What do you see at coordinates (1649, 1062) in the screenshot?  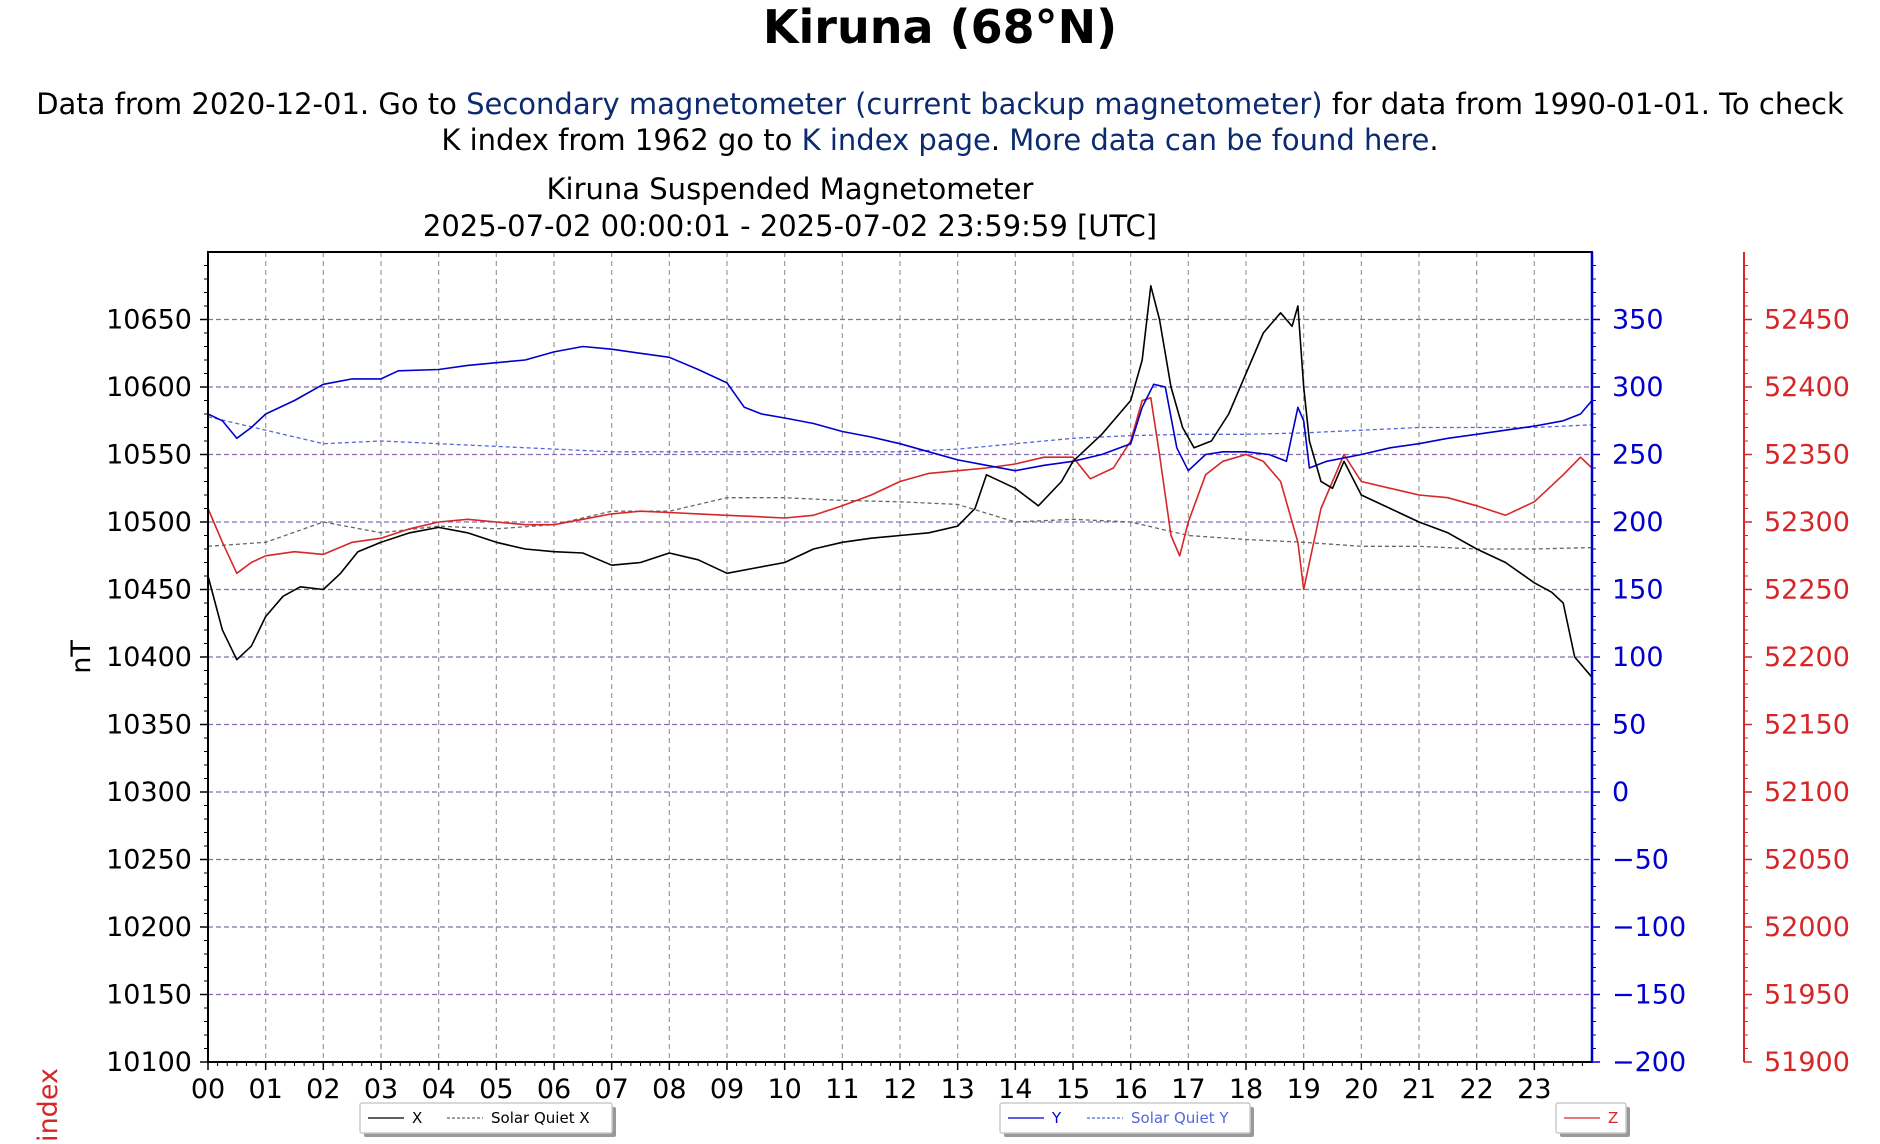 I see `y-tick-label-blue: −200` at bounding box center [1649, 1062].